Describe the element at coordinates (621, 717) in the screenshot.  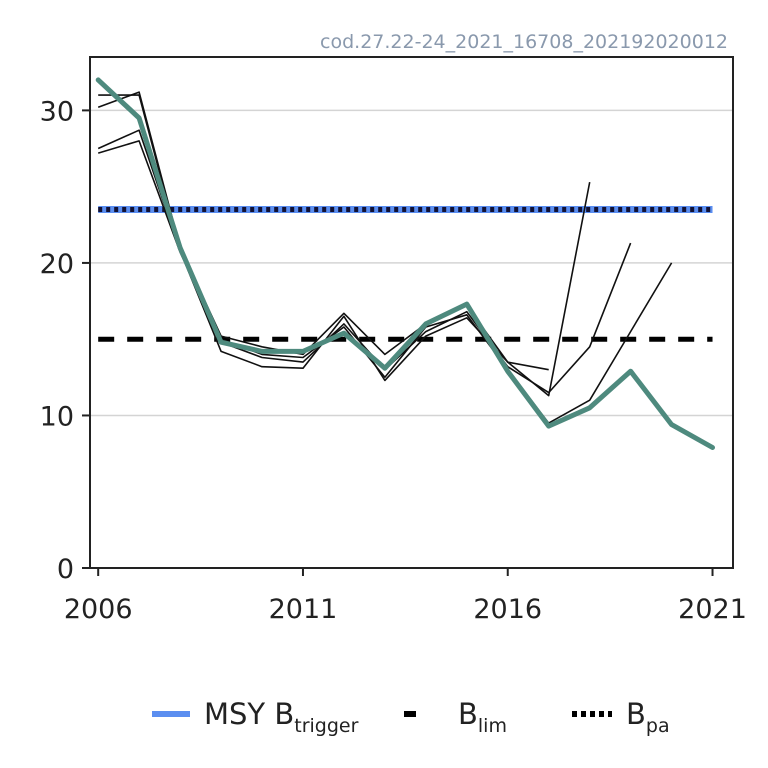
I see `legend-bpa: Bpa` at that location.